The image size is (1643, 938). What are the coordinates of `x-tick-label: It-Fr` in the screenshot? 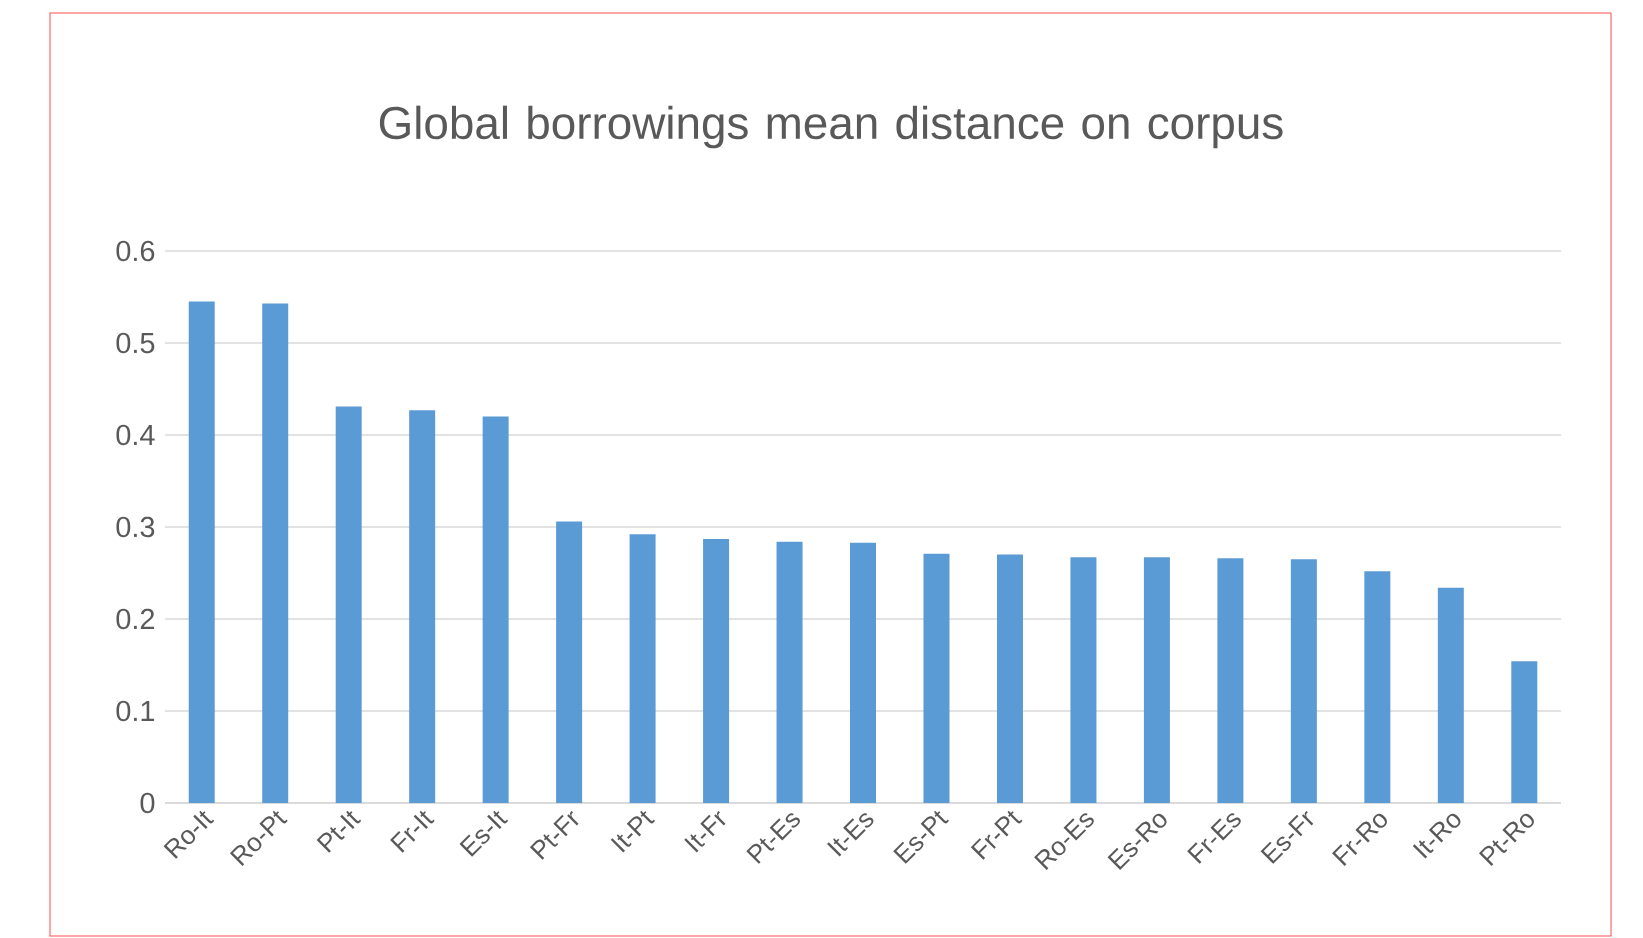 It's located at (705, 832).